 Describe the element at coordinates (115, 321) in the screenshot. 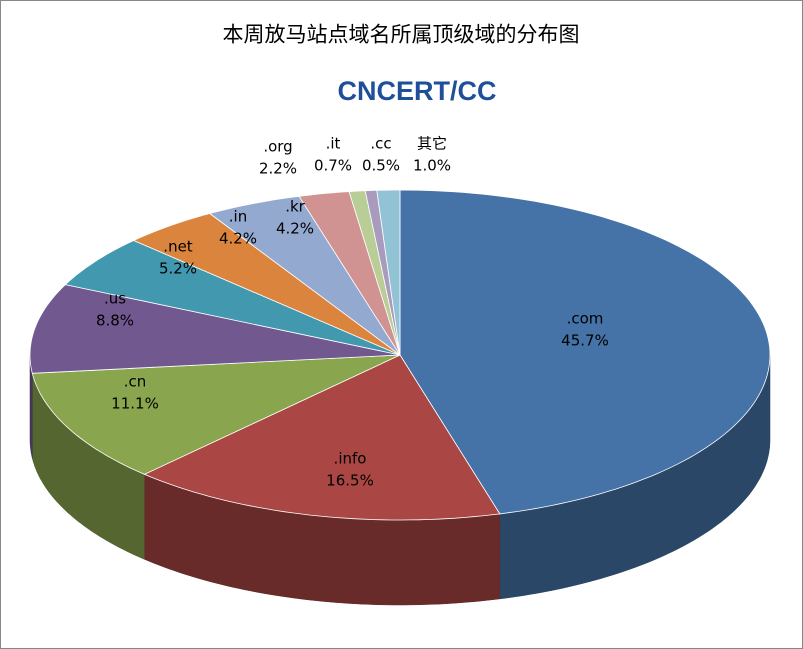

I see `value-label: 8.8%` at that location.